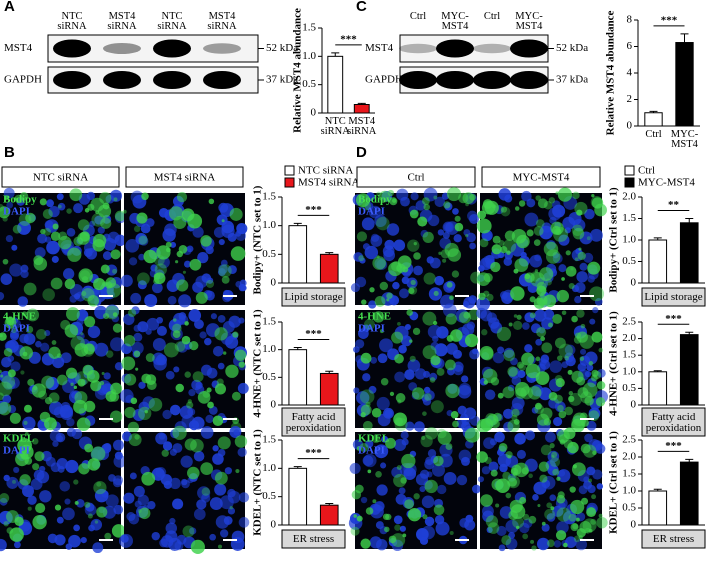 Image resolution: width=709 pixels, height=581 pixels. I want to click on stain-label: KDEL, so click(373, 439).